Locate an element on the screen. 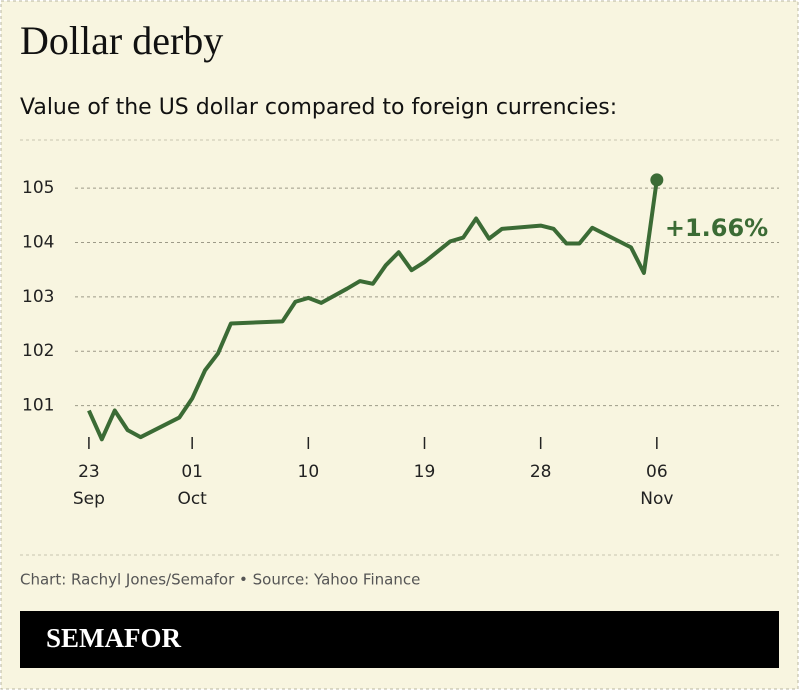 The height and width of the screenshot is (690, 799). x-tick-label: 23 is located at coordinates (89, 472).